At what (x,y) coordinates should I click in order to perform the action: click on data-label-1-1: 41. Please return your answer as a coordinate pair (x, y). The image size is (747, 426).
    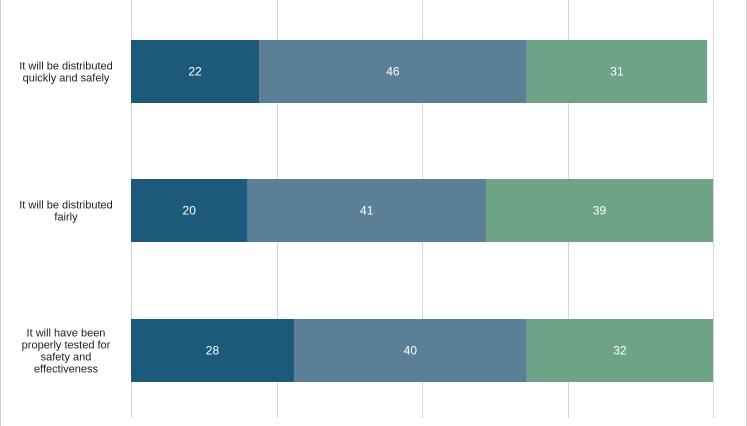
    Looking at the image, I should click on (367, 211).